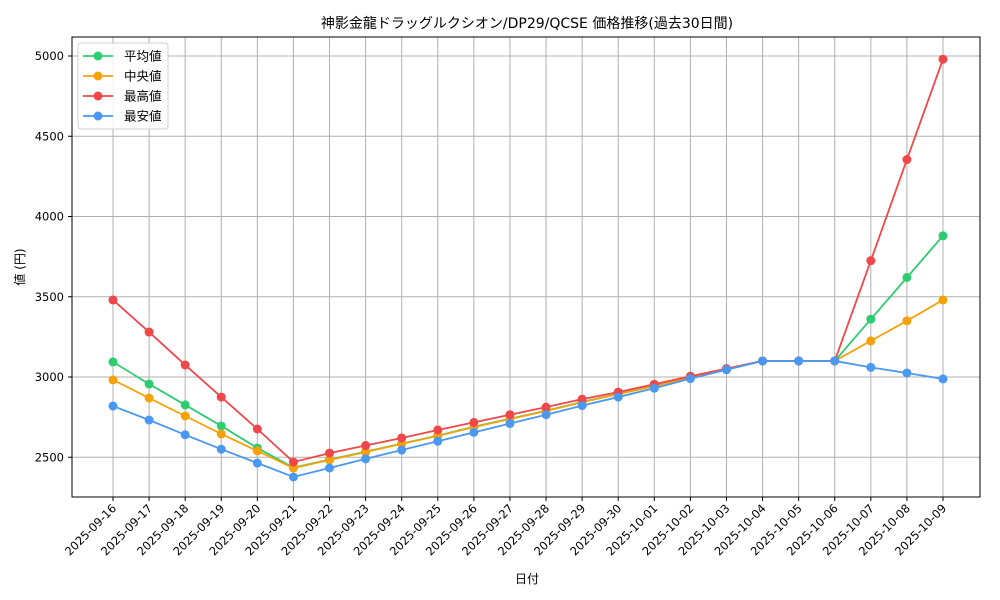 Image resolution: width=1000 pixels, height=600 pixels. Describe the element at coordinates (527, 23) in the screenshot. I see `chart-title: 神影金龍ドラッグルクシオン/DP29/QCSE 価格推移(過去30日間)` at that location.